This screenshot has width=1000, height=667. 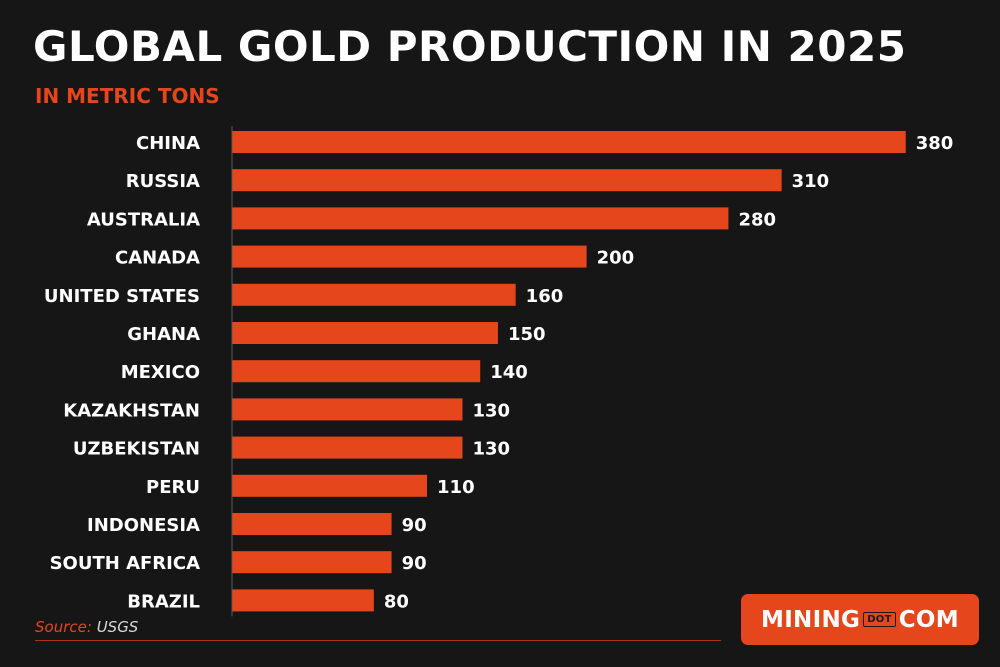 What do you see at coordinates (173, 487) in the screenshot?
I see `category-label: PERU` at bounding box center [173, 487].